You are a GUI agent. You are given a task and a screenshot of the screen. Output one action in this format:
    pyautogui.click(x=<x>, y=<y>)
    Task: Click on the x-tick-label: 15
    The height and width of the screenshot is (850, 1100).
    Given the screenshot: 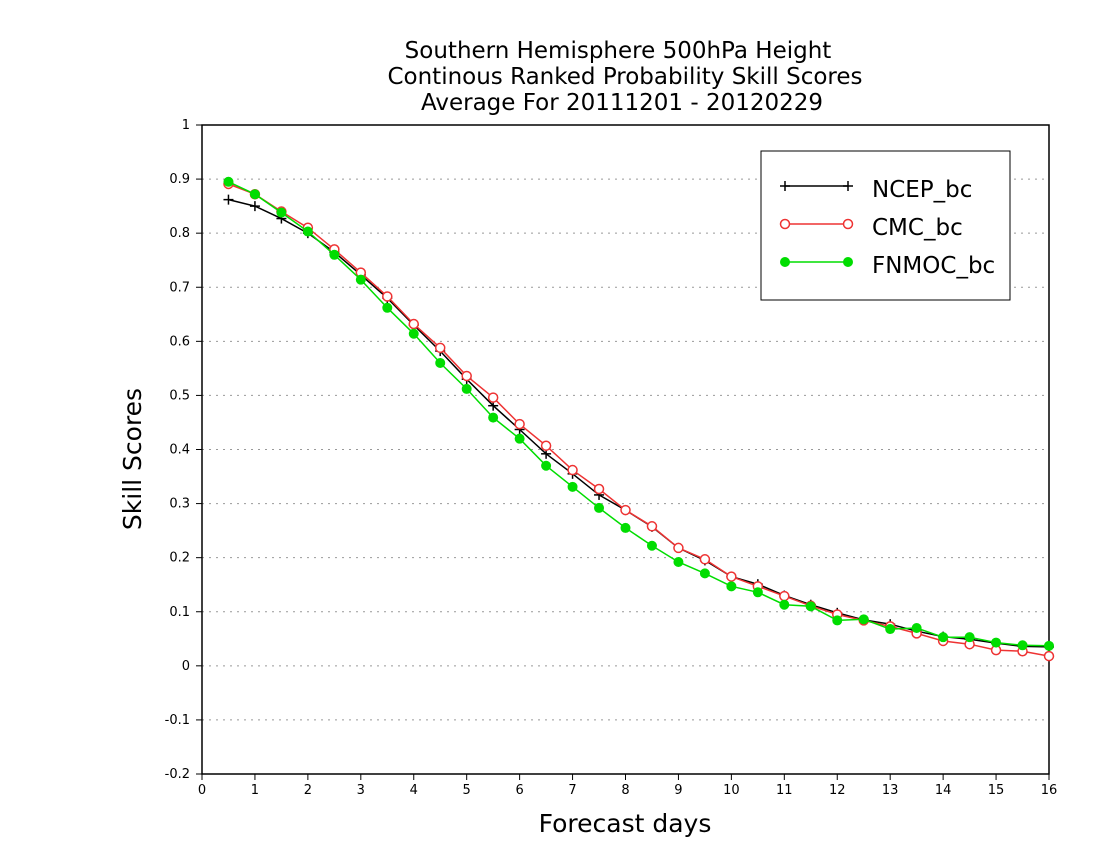 What is the action you would take?
    pyautogui.click(x=996, y=790)
    